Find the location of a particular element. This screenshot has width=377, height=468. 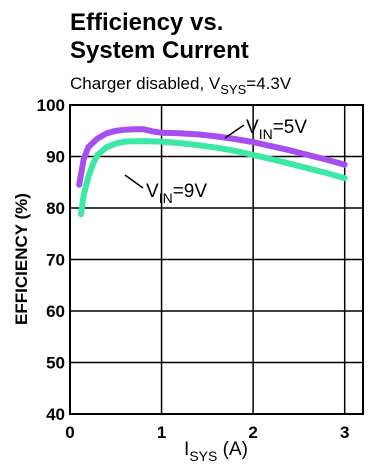

x-axis-label-sub: SYS is located at coordinates (203, 456).